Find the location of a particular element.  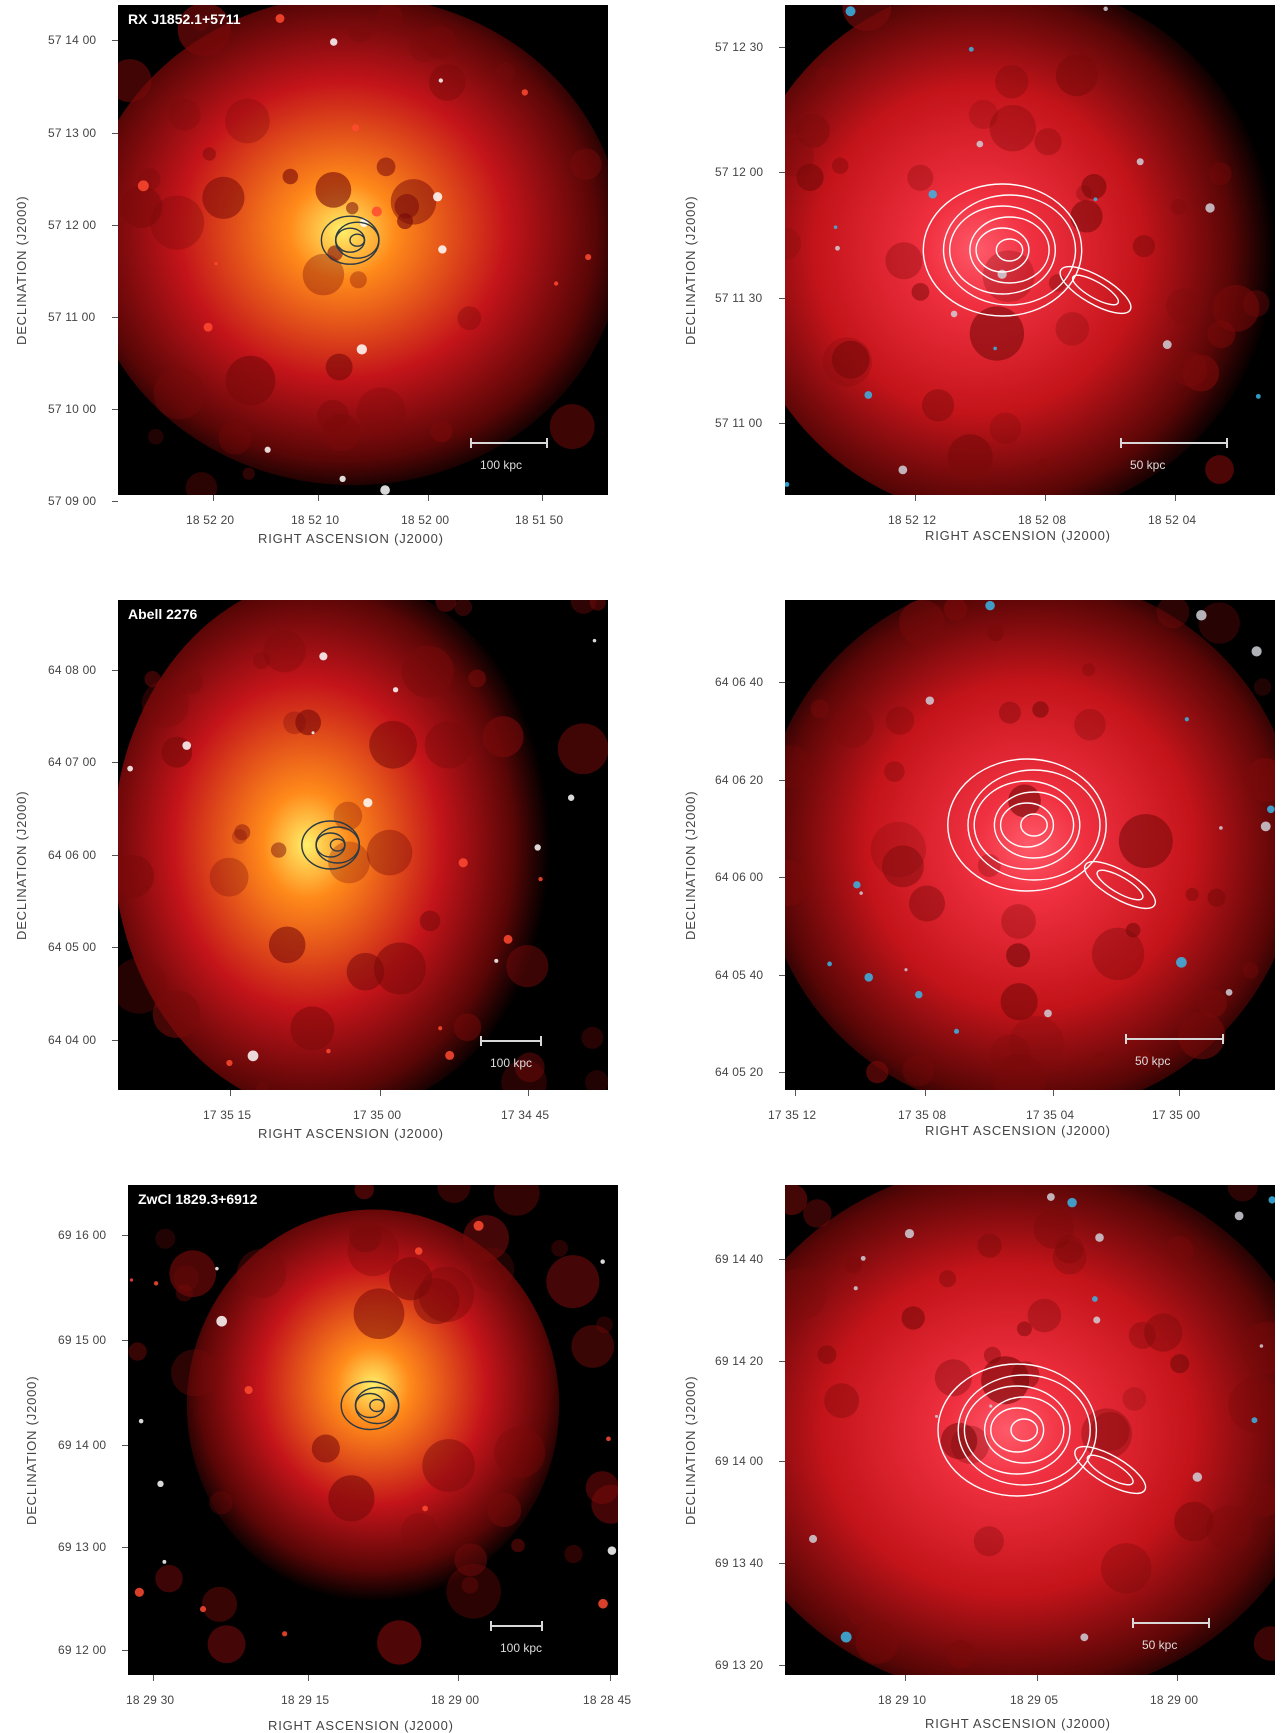

scale-bar-label: 100 kpc is located at coordinates (521, 1648).